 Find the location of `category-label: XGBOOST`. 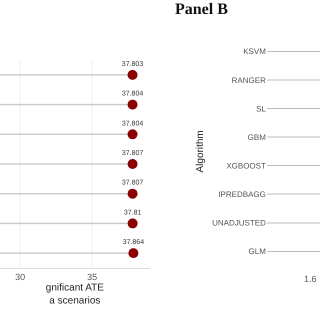

category-label: XGBOOST is located at coordinates (246, 165).